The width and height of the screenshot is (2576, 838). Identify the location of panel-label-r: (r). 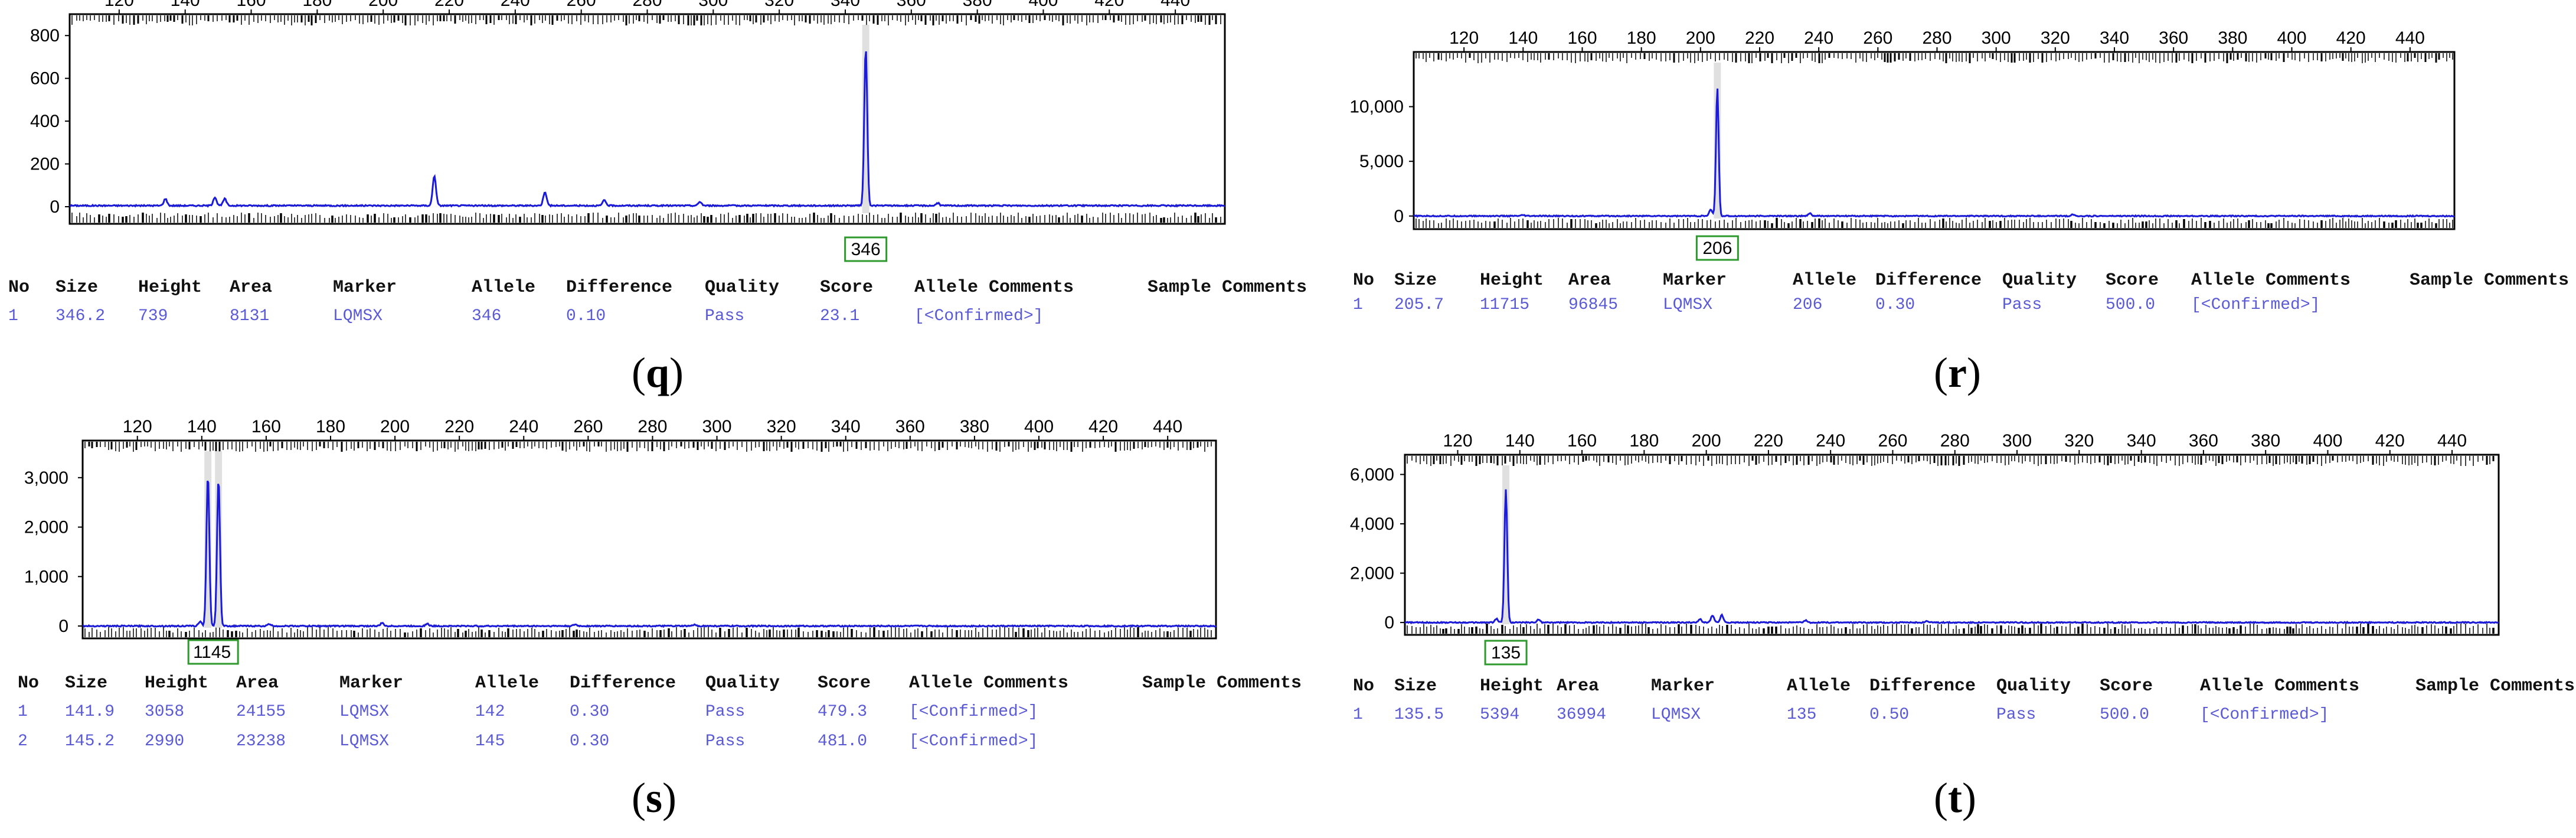
(1957, 372).